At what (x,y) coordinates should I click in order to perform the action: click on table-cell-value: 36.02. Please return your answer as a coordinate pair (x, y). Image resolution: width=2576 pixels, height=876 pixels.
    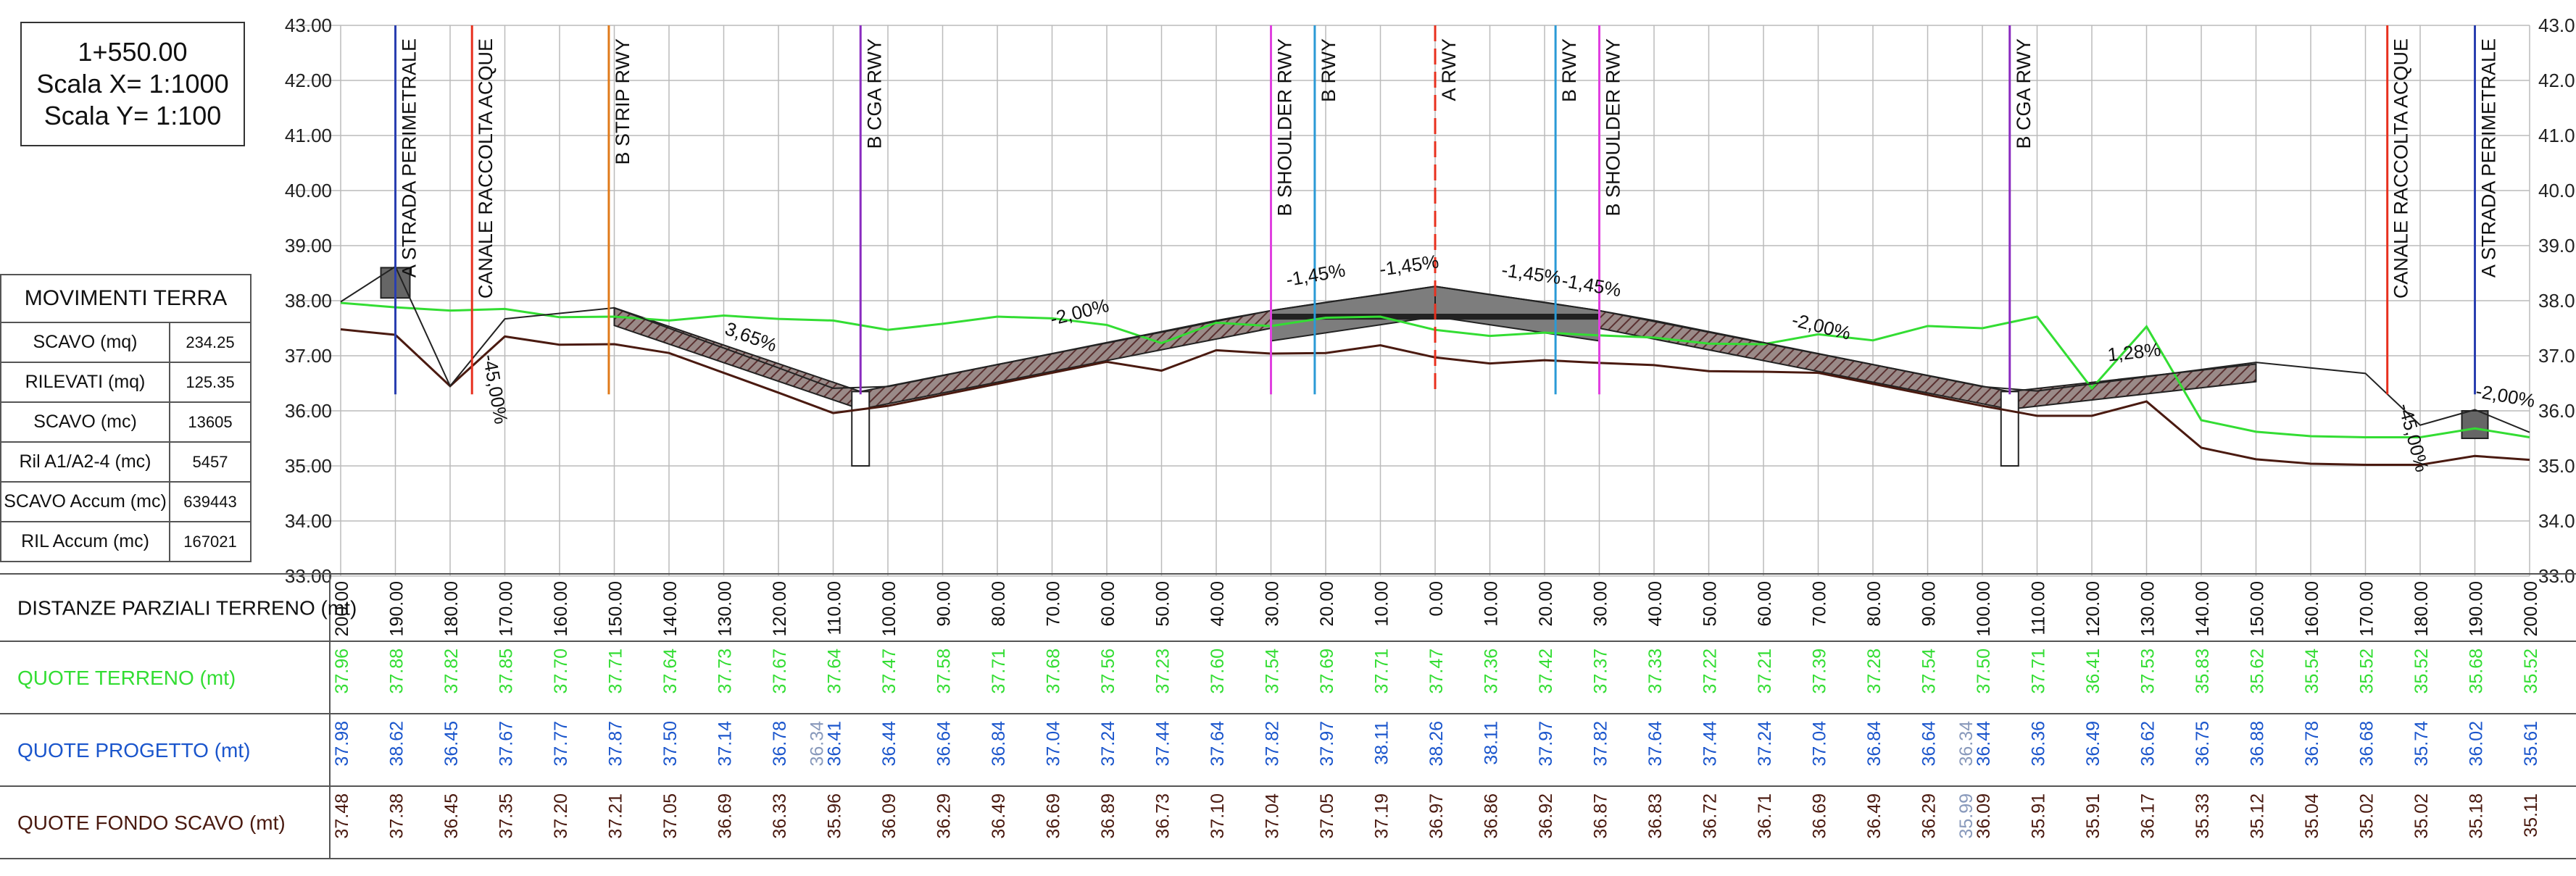
    Looking at the image, I should click on (2477, 744).